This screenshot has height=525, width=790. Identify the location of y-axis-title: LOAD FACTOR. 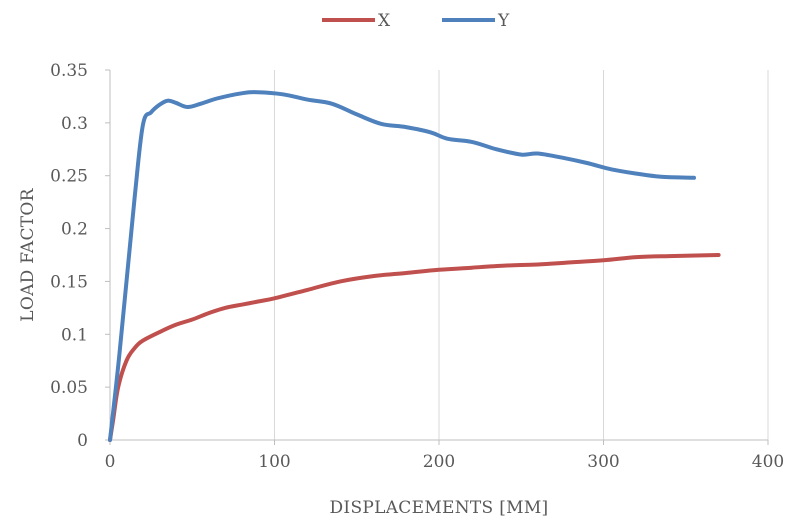
(28, 254).